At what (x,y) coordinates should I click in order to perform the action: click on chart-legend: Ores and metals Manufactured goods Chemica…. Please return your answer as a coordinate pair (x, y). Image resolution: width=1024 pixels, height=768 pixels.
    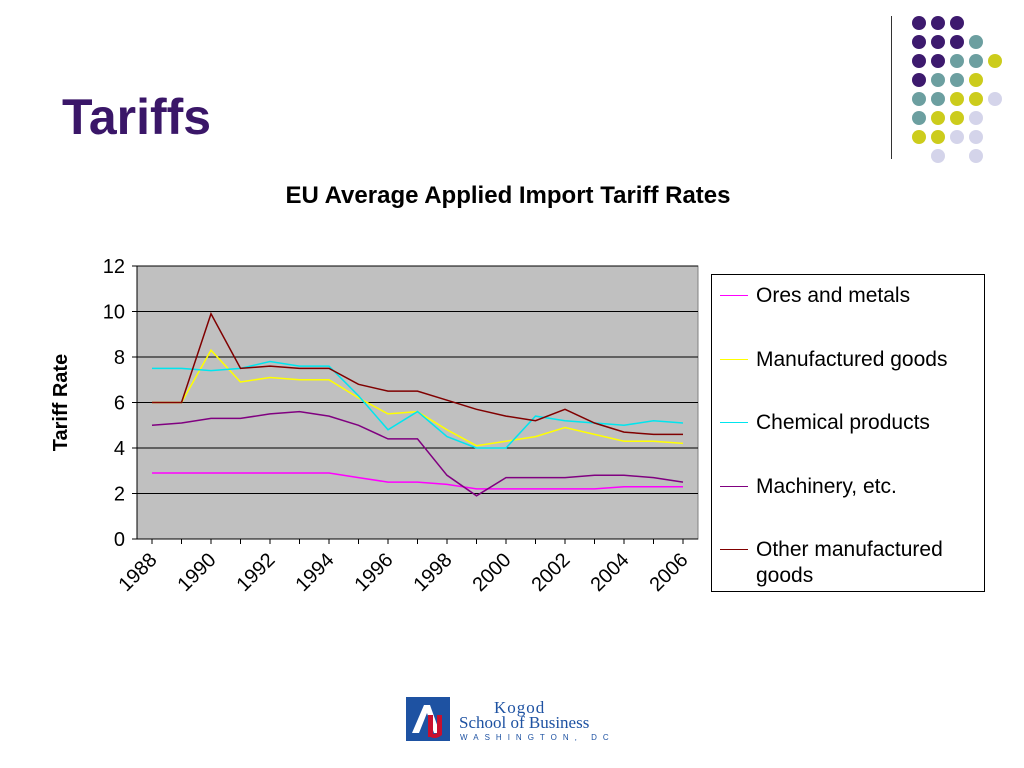
    Looking at the image, I should click on (848, 433).